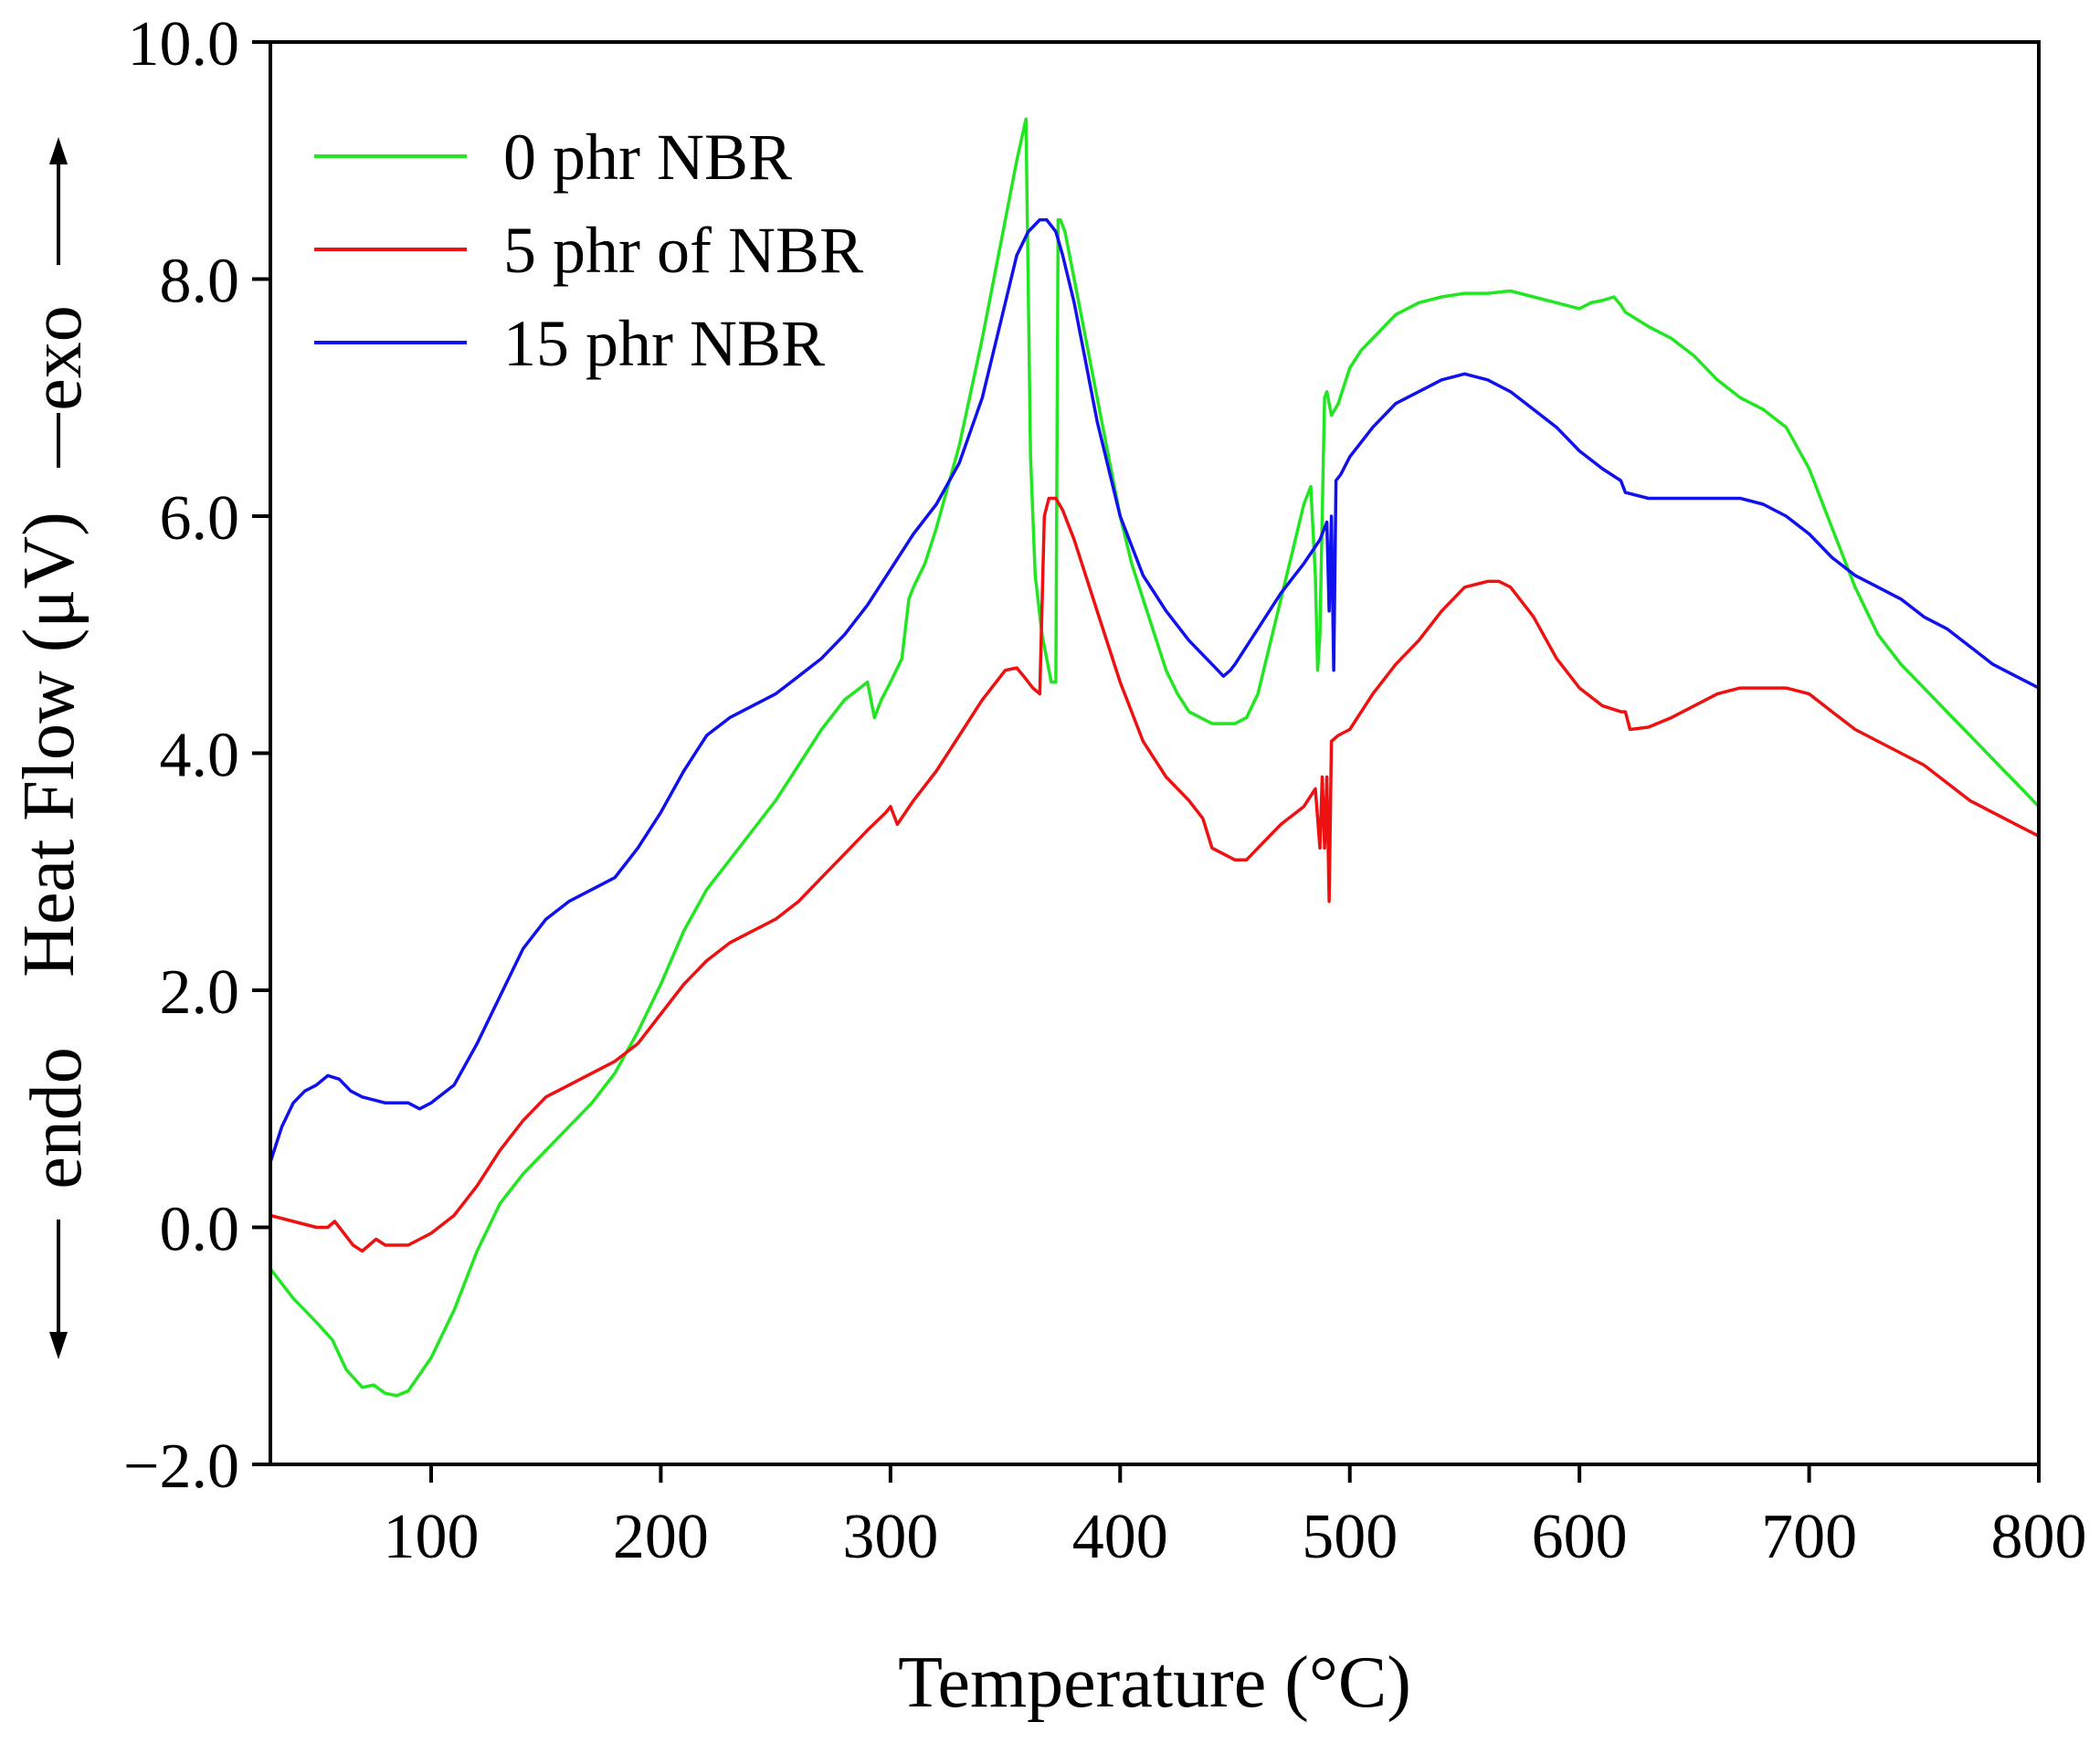 Image resolution: width=2100 pixels, height=1743 pixels. Describe the element at coordinates (184, 44) in the screenshot. I see `y-tick-label: 10.0` at that location.